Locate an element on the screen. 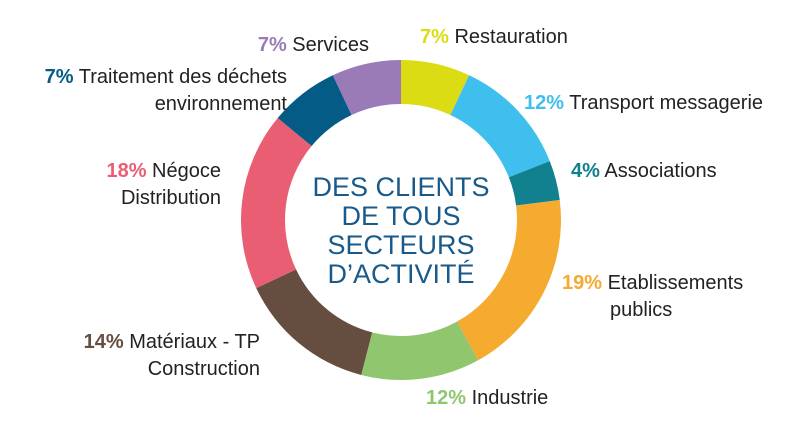  center-title: DES CLIENTS DE TOUS SECTEURS D’ACTIVITÉ is located at coordinates (400, 230).